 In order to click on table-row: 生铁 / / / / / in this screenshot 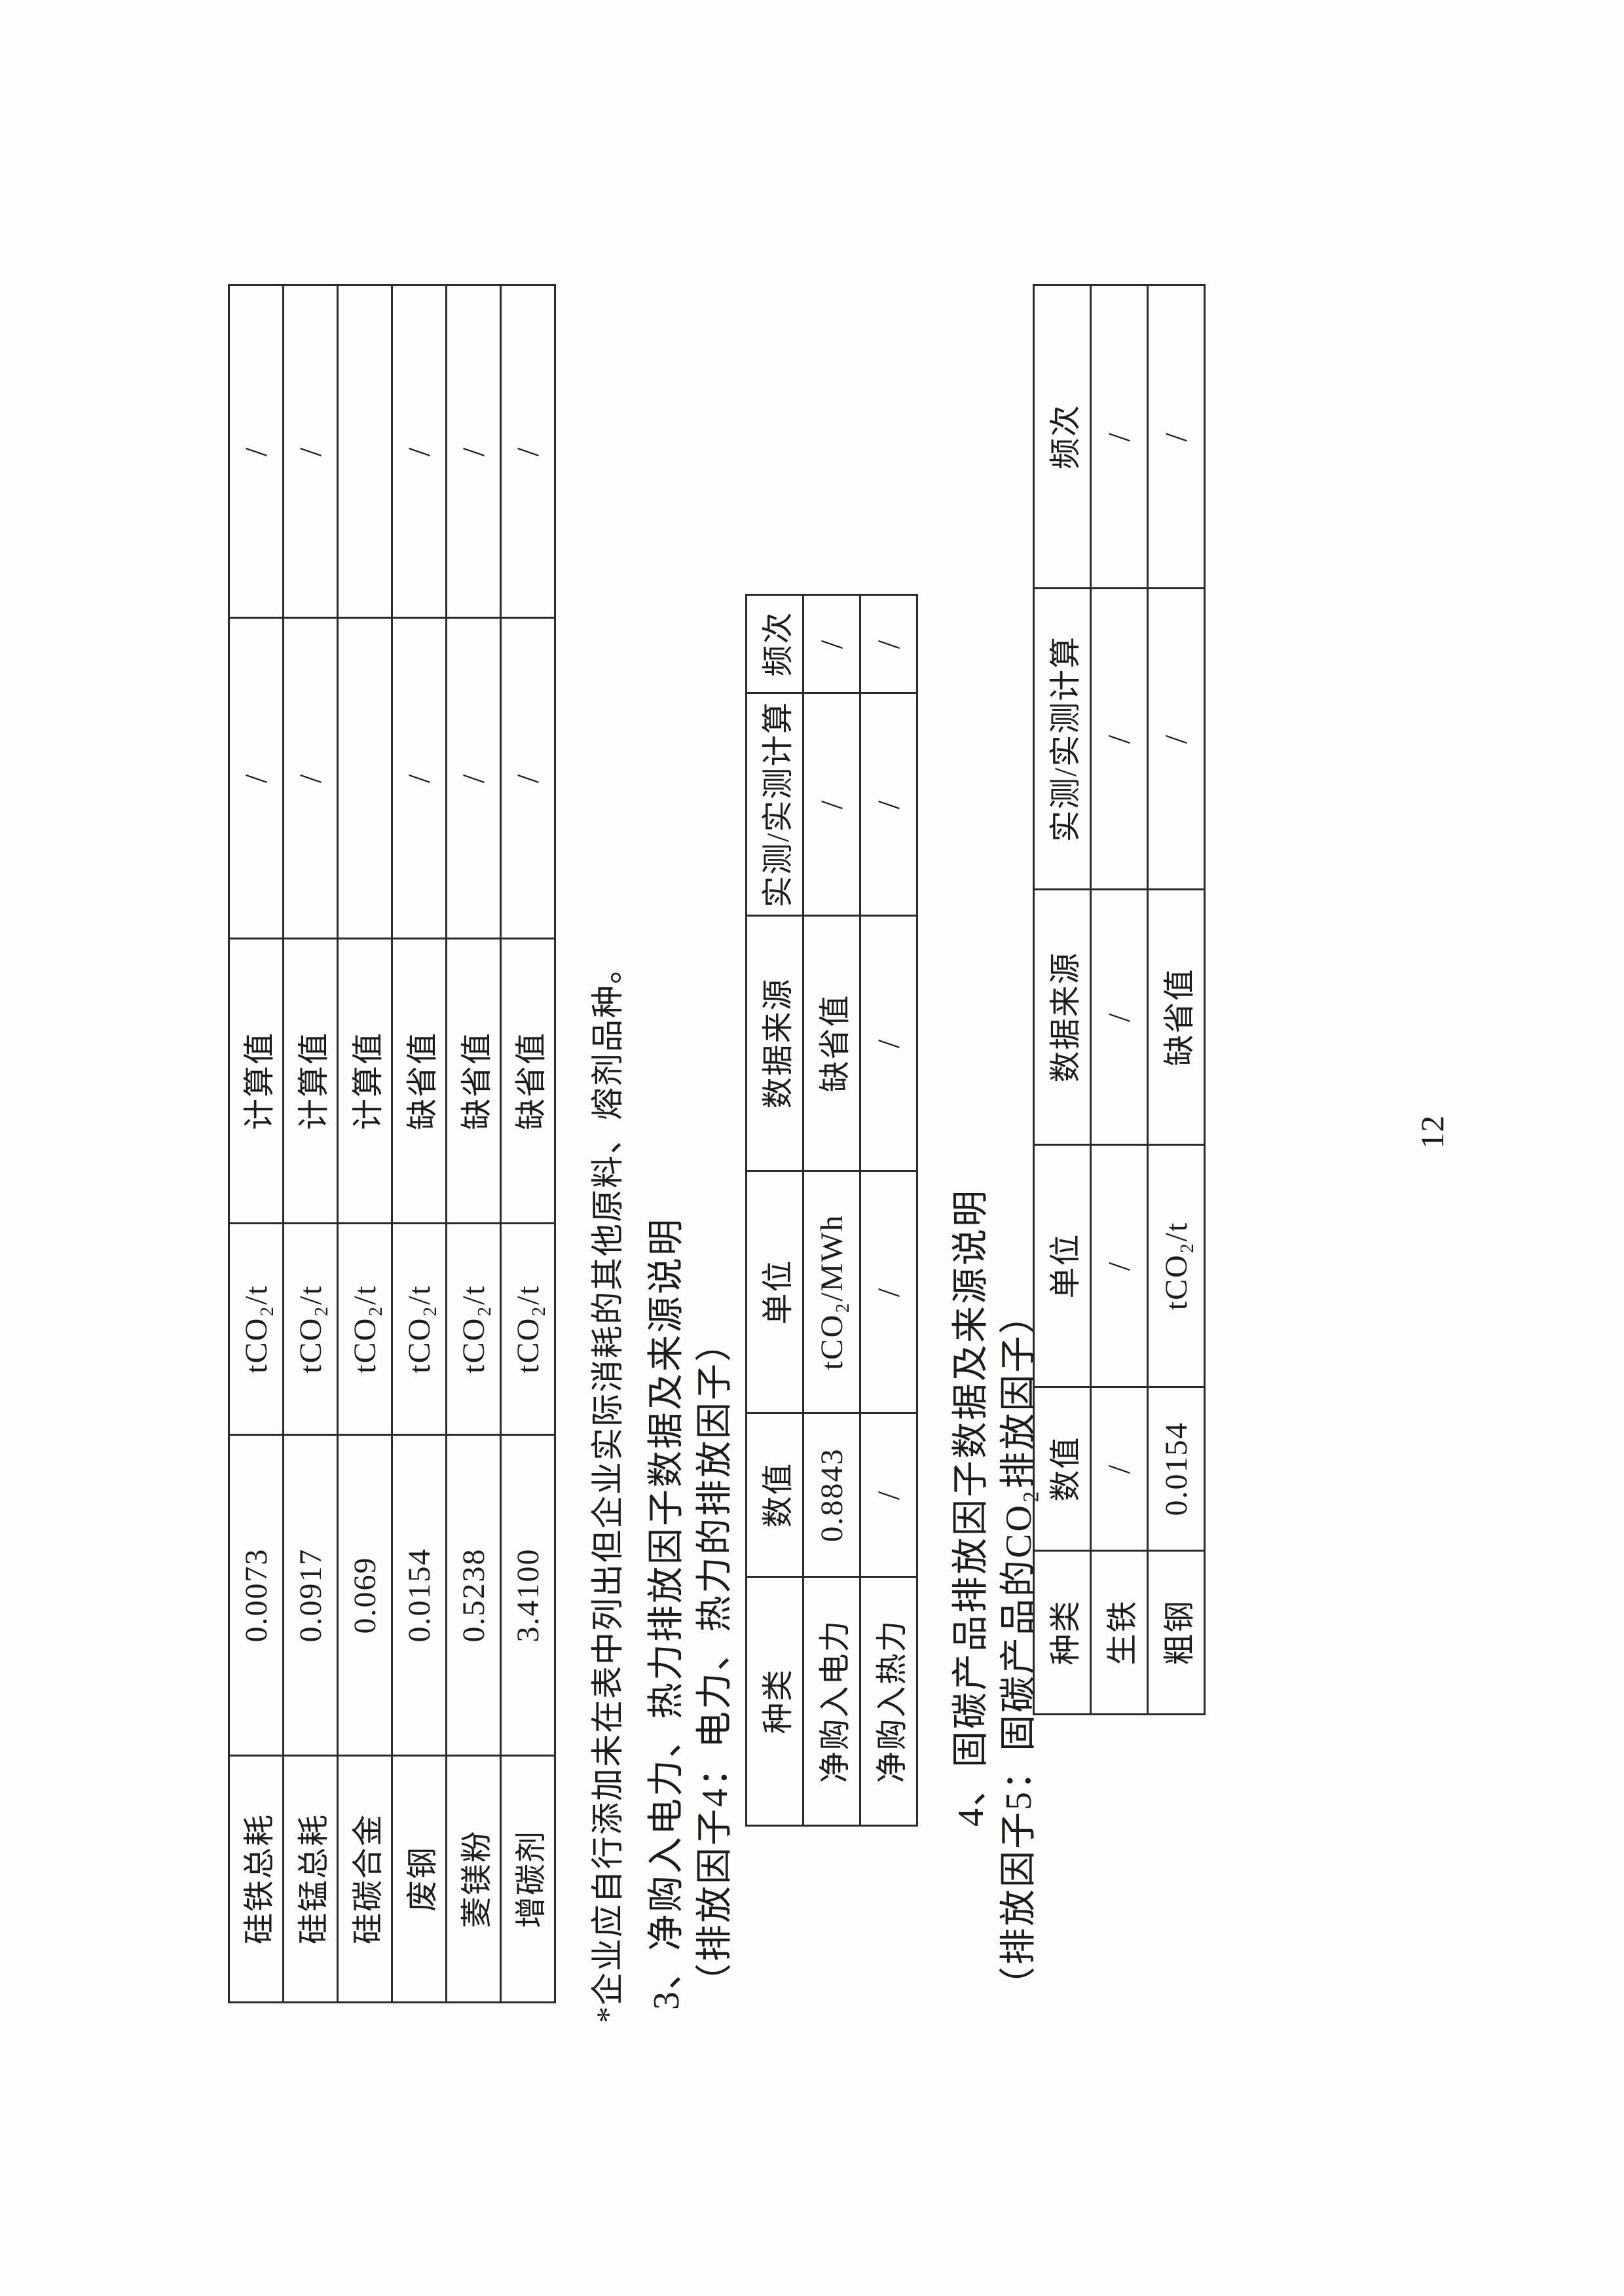, I will do `click(1119, 1000)`.